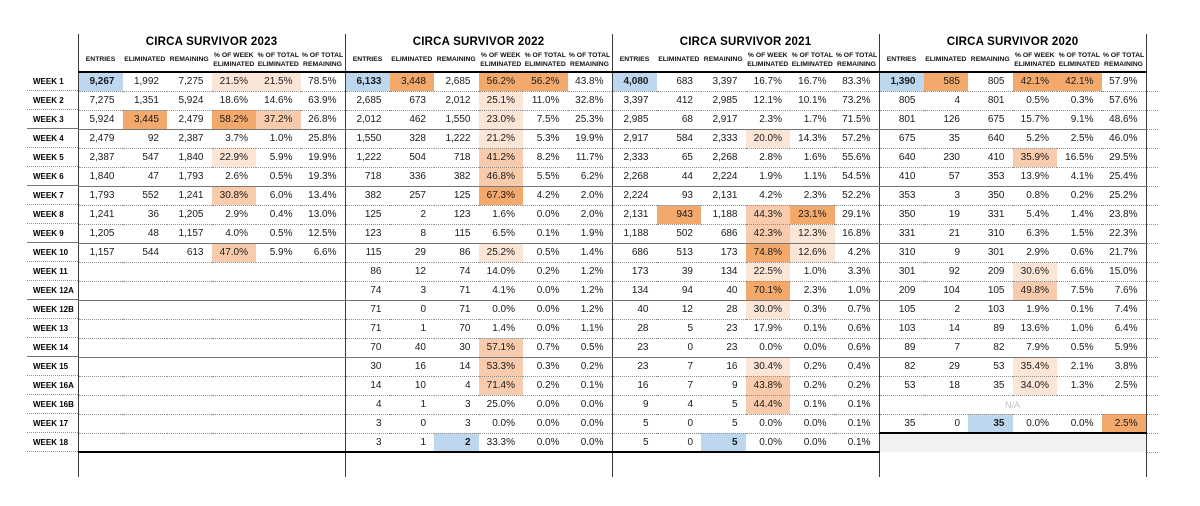 The width and height of the screenshot is (1200, 506). I want to click on data-cell: 94, so click(678, 291).